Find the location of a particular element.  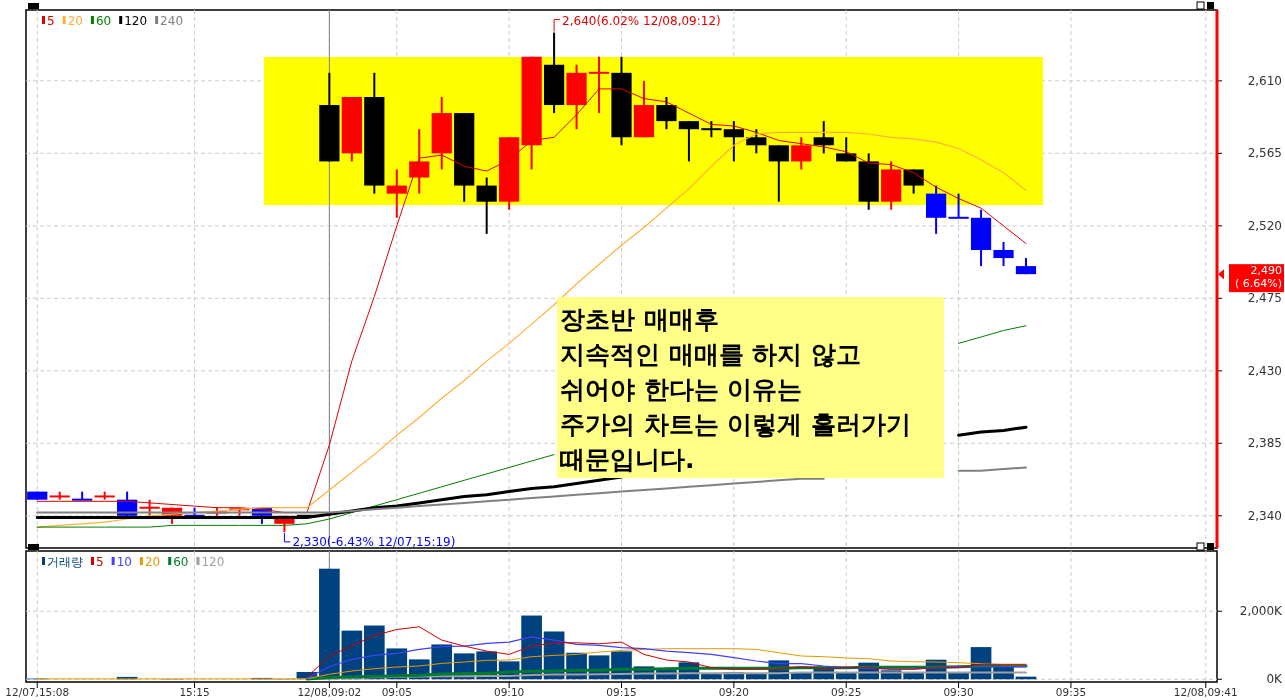

legend-label: 거래량 is located at coordinates (65, 562).